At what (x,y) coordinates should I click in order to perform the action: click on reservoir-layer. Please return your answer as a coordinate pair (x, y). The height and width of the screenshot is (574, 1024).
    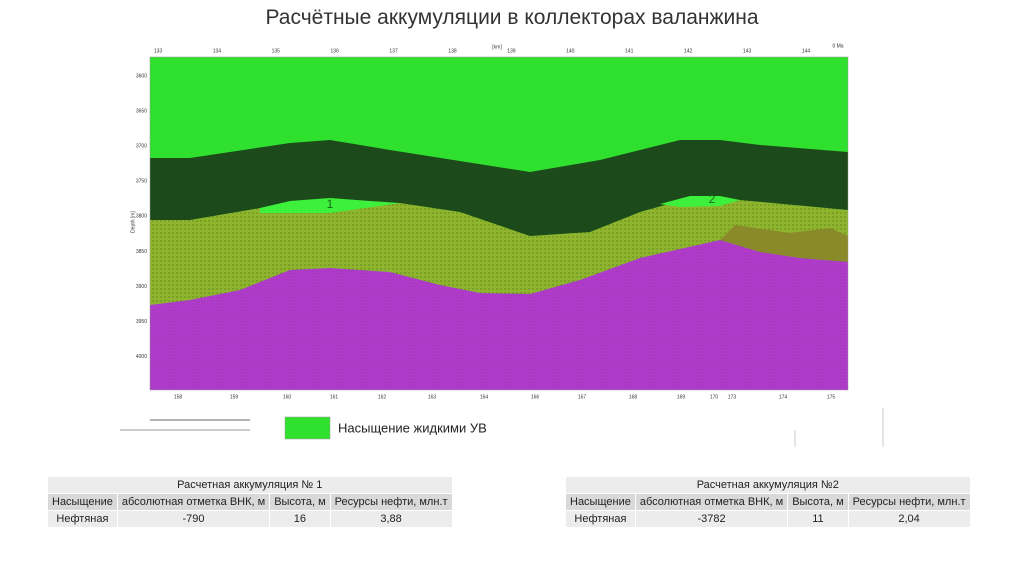
    Looking at the image, I should click on (499, 251).